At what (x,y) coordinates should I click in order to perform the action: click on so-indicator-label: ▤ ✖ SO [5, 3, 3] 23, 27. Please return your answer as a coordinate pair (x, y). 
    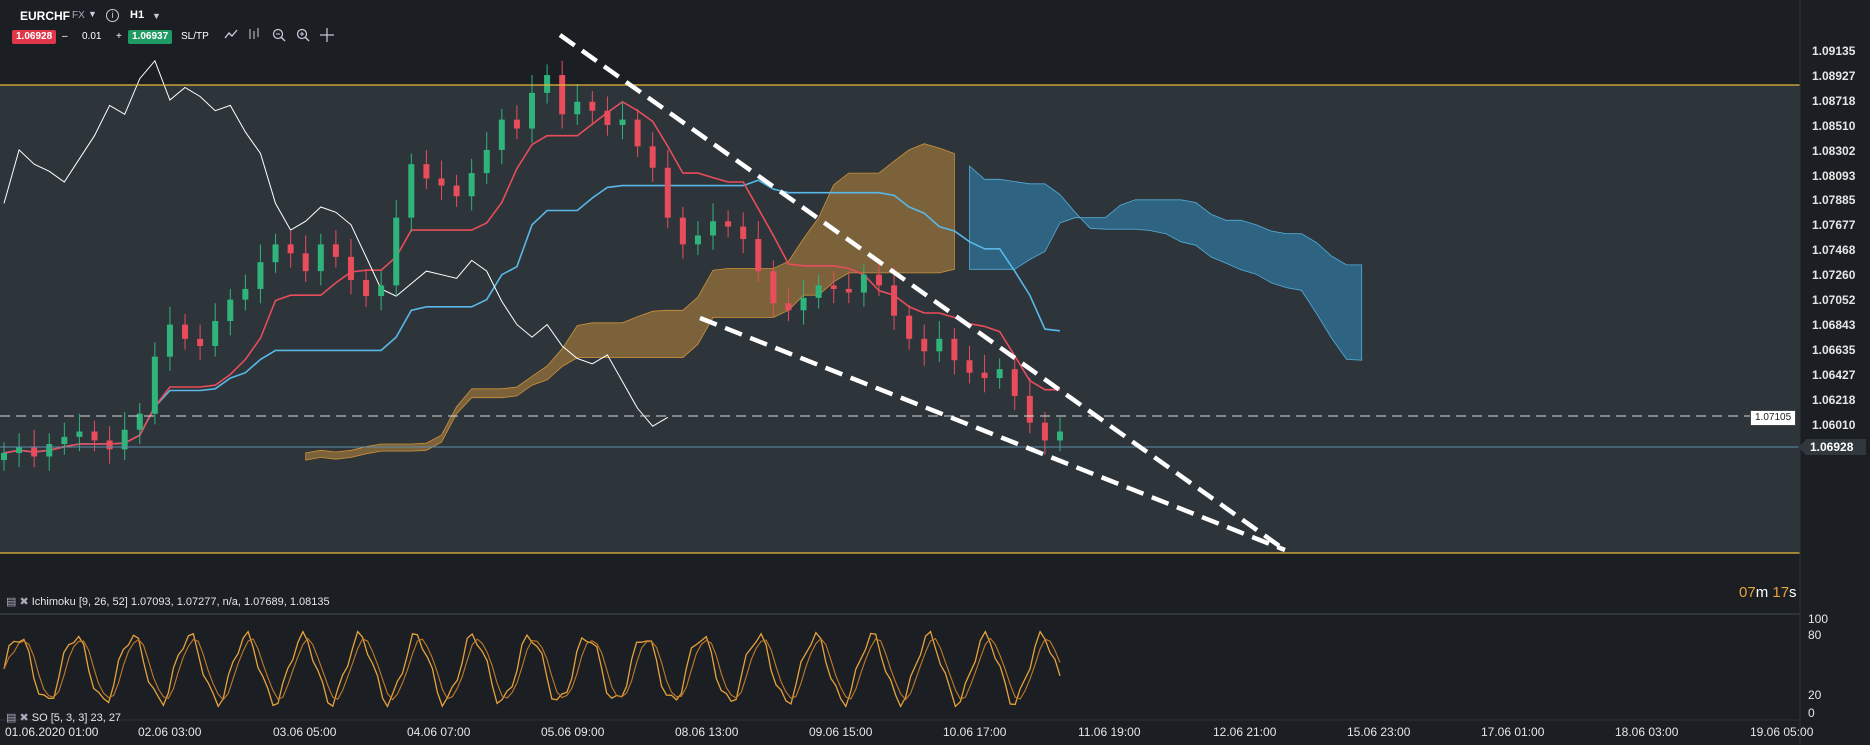
    Looking at the image, I should click on (63, 717).